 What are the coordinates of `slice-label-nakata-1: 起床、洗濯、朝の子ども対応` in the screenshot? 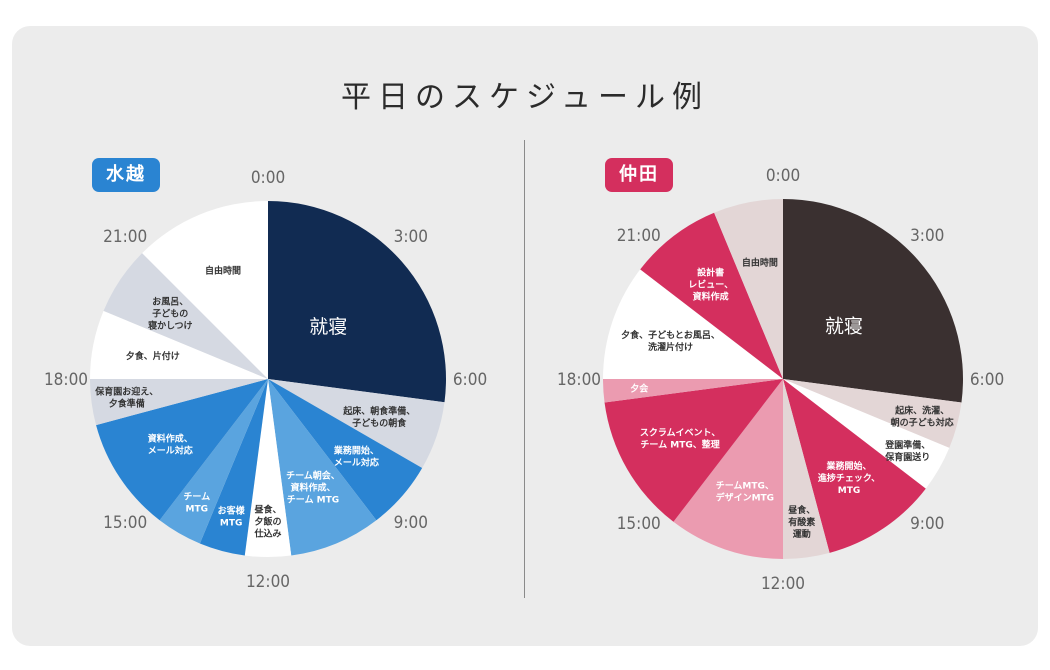 It's located at (922, 416).